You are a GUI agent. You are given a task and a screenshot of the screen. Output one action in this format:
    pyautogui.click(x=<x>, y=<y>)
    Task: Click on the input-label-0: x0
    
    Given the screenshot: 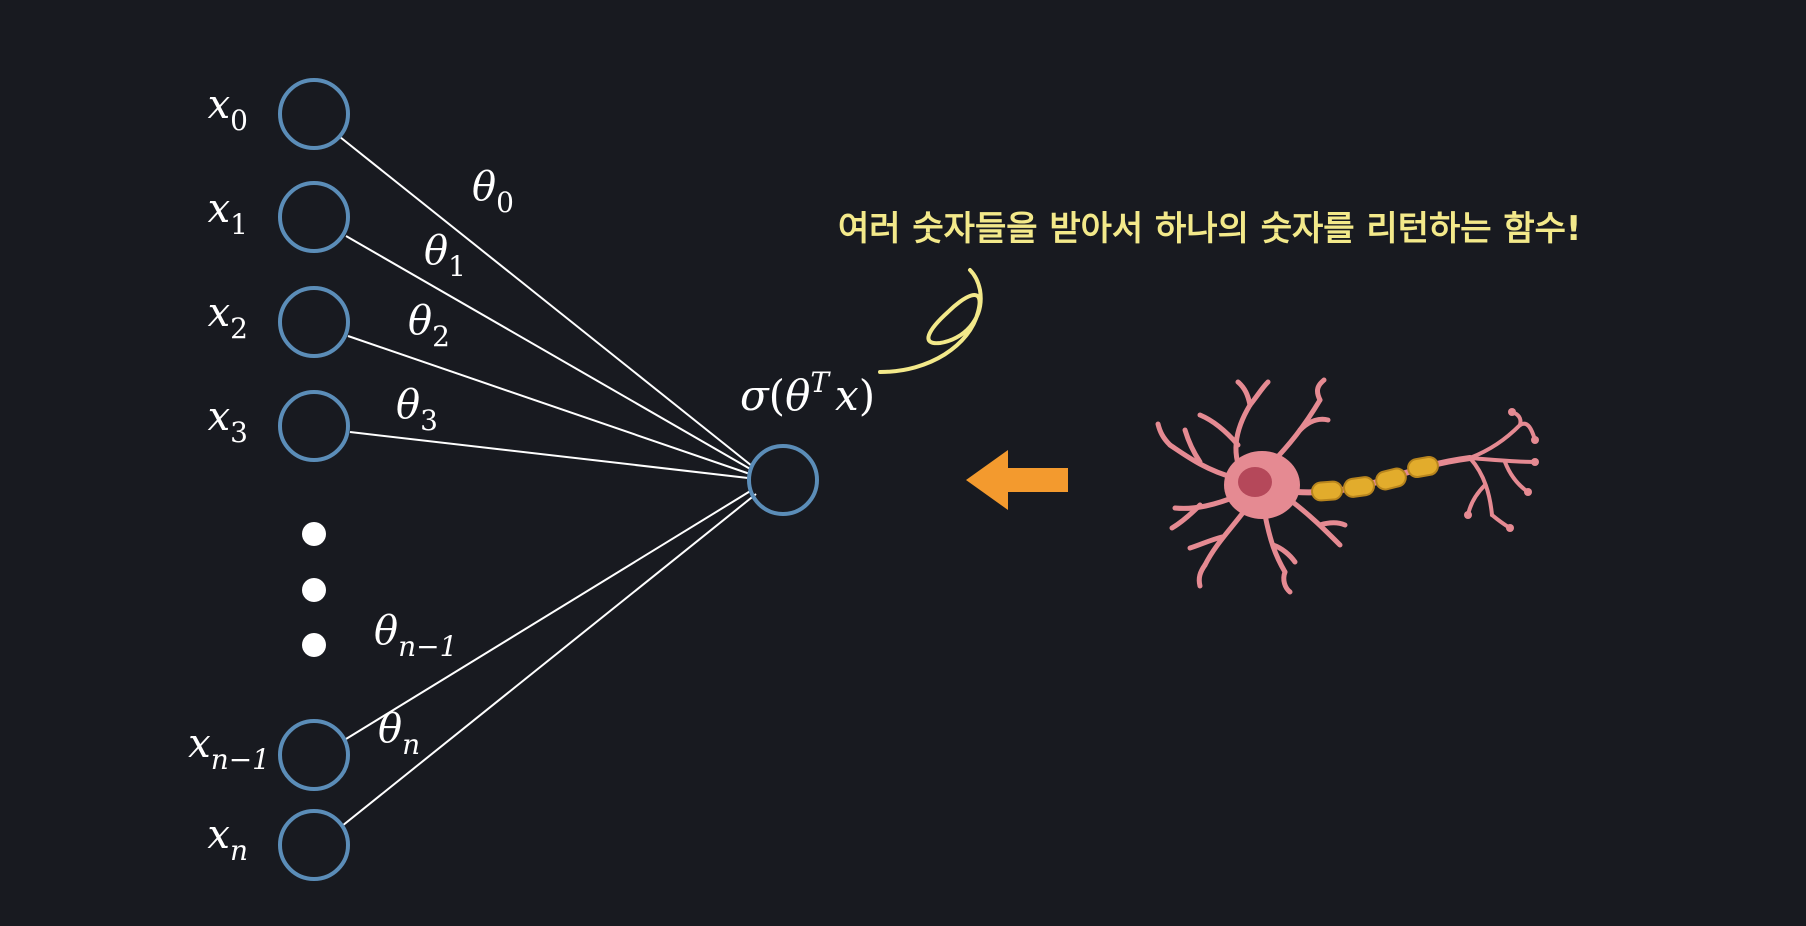 What is the action you would take?
    pyautogui.click(x=228, y=109)
    